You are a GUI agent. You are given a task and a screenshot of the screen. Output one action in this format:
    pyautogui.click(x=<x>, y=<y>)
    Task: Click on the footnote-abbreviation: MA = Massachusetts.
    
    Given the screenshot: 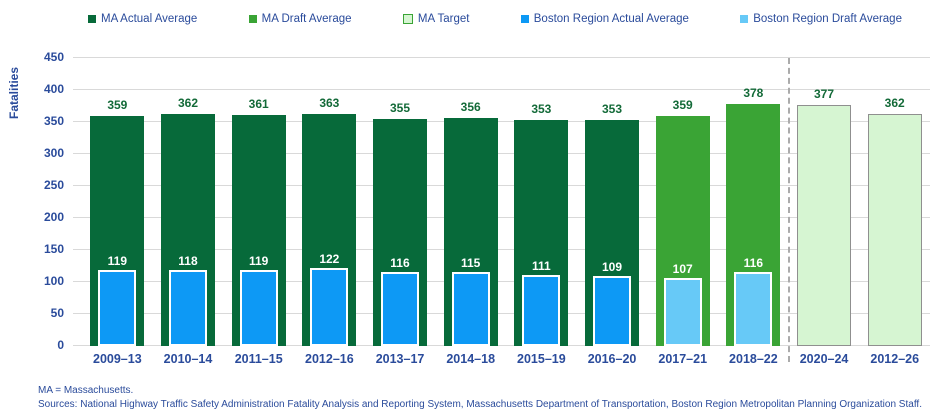 What is the action you would take?
    pyautogui.click(x=86, y=390)
    